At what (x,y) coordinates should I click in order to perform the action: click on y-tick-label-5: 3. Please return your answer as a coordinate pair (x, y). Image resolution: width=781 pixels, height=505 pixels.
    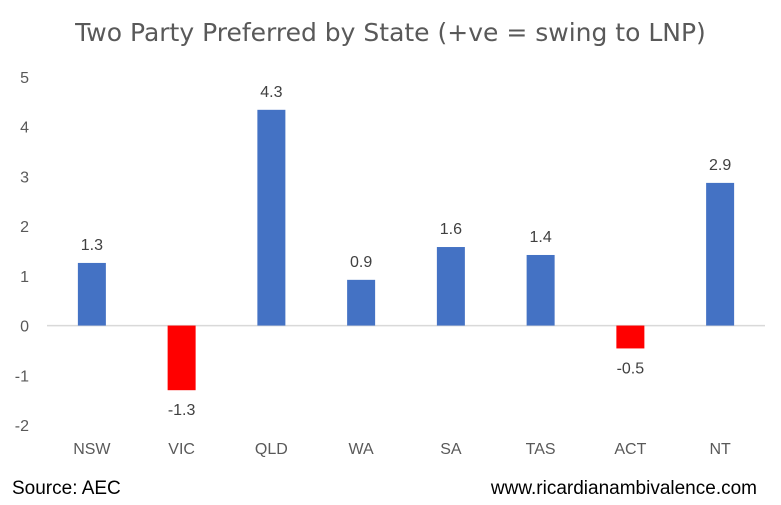
    Looking at the image, I should click on (24, 177).